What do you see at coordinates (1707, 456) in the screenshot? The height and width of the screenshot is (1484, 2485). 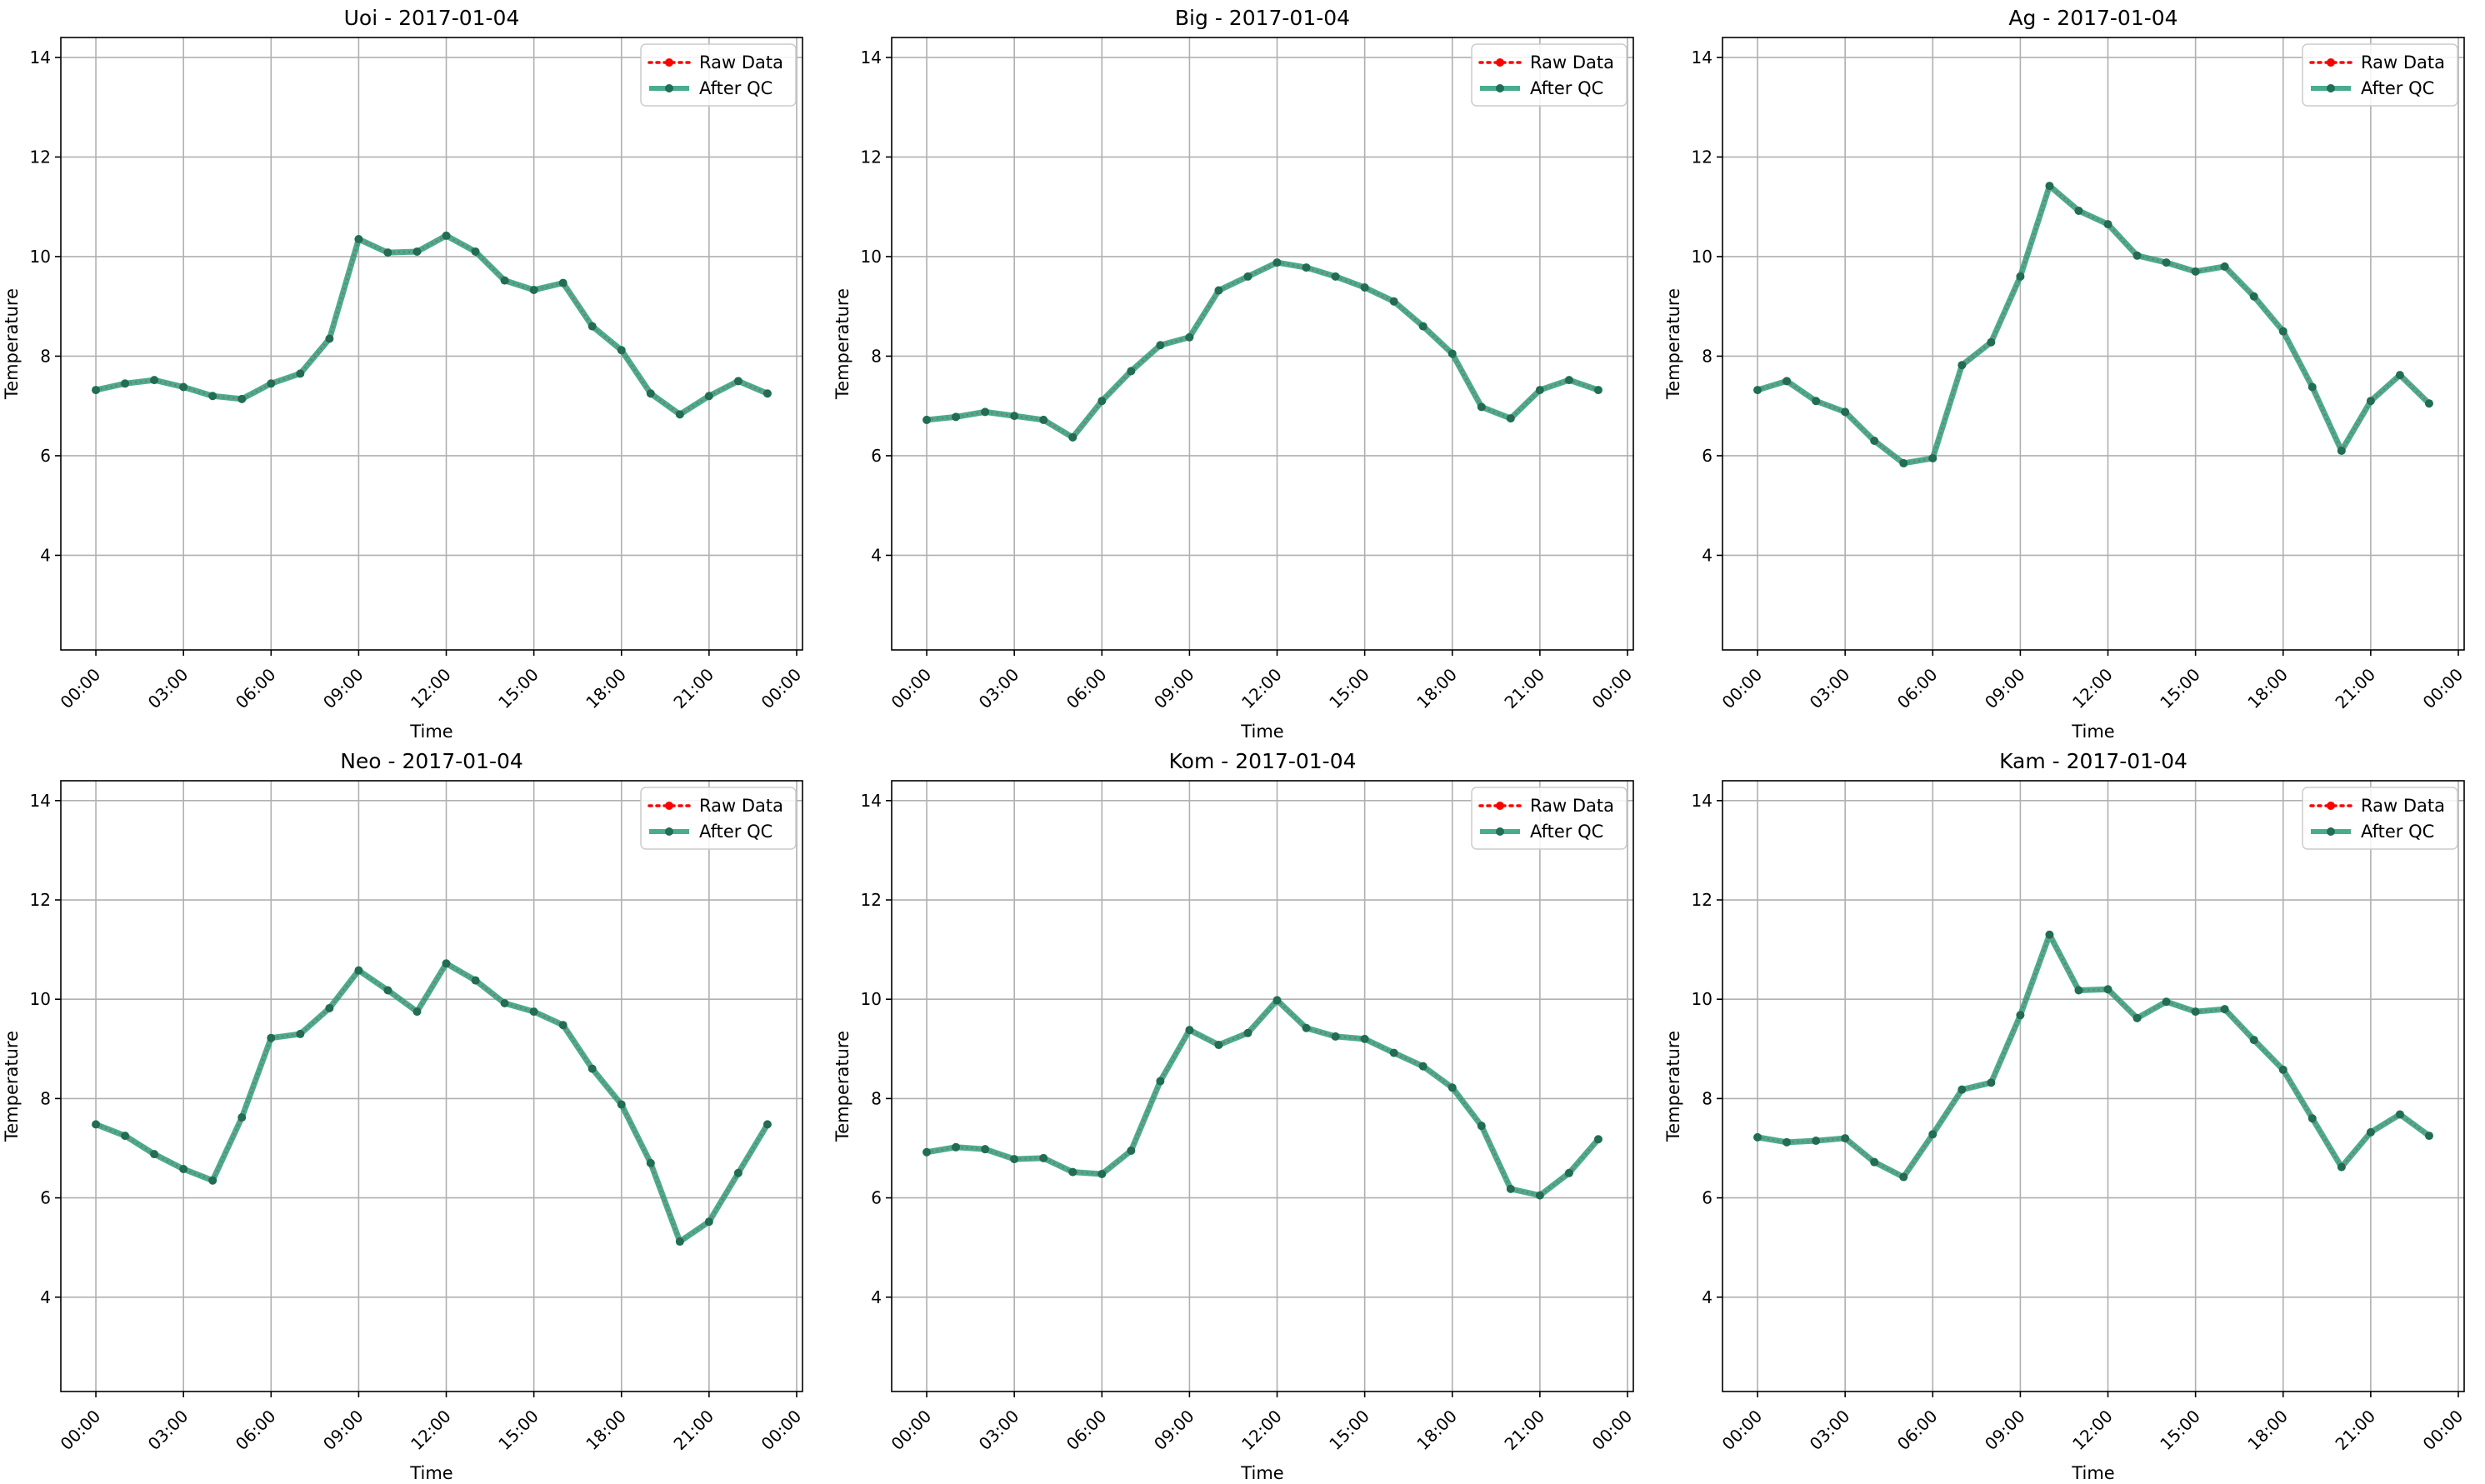 I see `y-tick-label: 6` at bounding box center [1707, 456].